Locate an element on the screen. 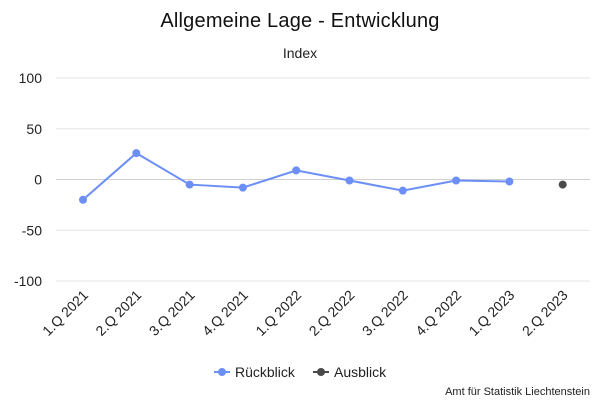 The width and height of the screenshot is (600, 400). series-line is located at coordinates (296, 176).